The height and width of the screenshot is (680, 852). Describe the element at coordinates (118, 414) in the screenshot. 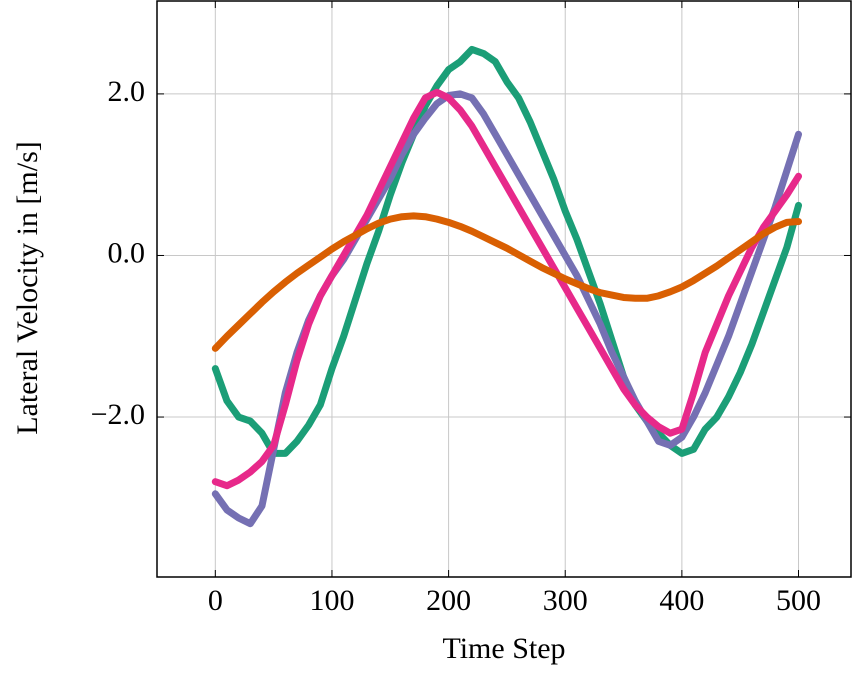

I see `y-tick-label: −2.0` at that location.